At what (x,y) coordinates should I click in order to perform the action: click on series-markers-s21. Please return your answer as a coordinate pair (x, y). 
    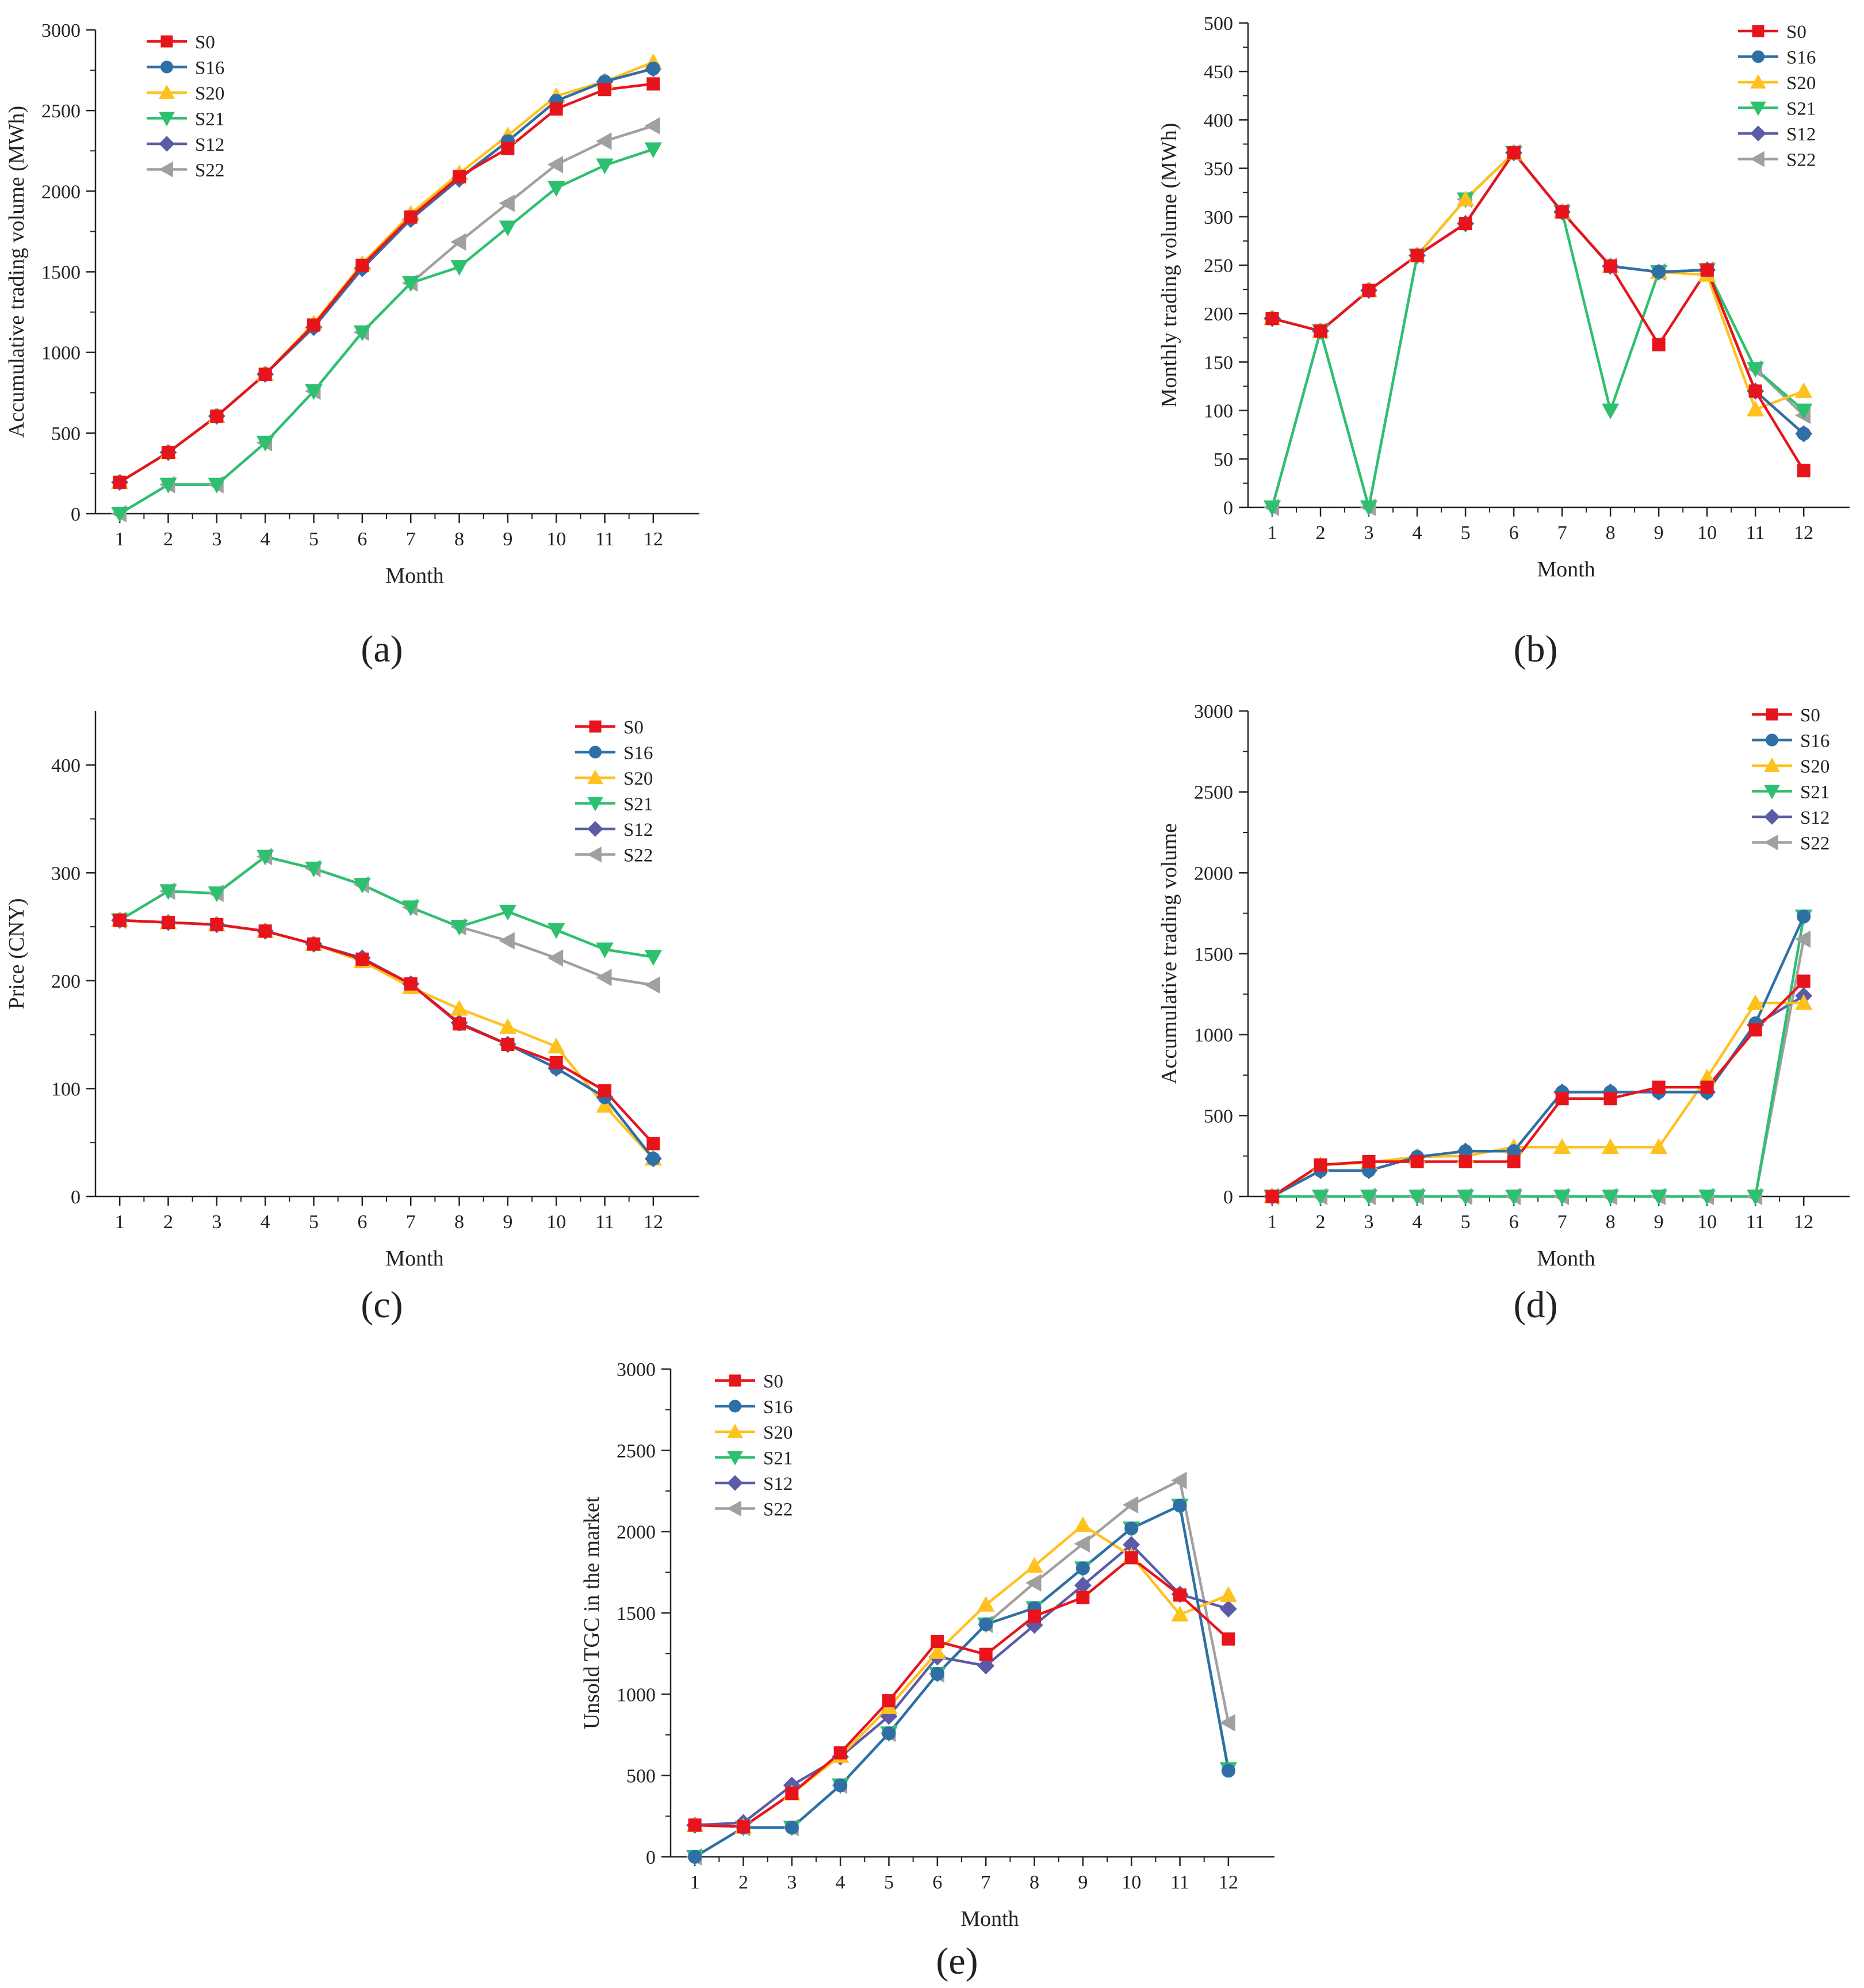
    Looking at the image, I should click on (387, 332).